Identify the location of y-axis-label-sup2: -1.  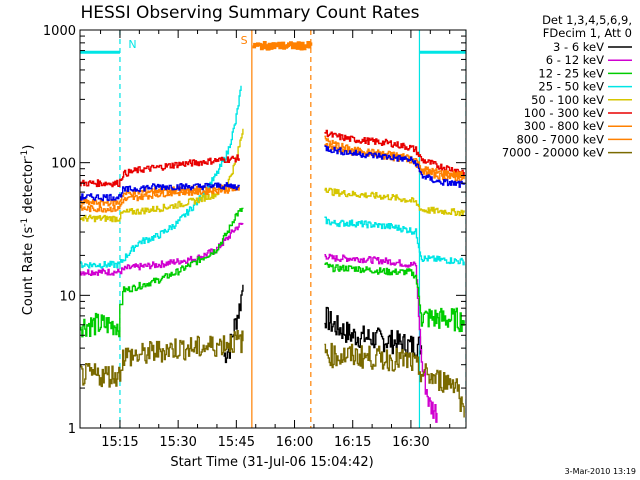
(25, 154).